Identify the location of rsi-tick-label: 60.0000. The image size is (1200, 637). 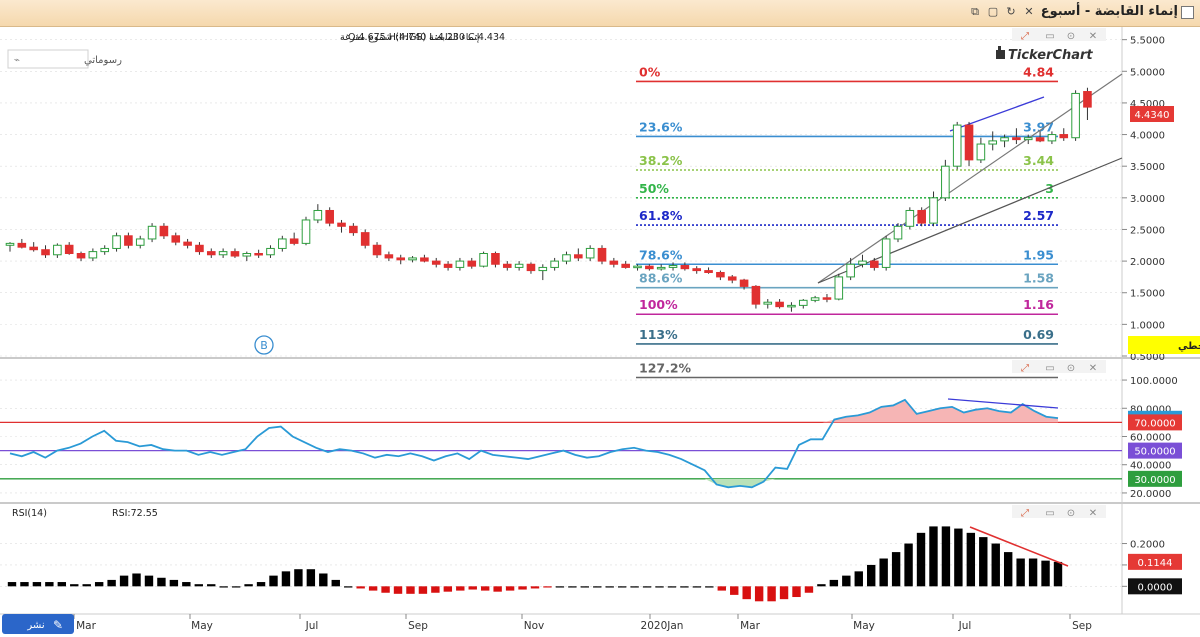
(1150, 438).